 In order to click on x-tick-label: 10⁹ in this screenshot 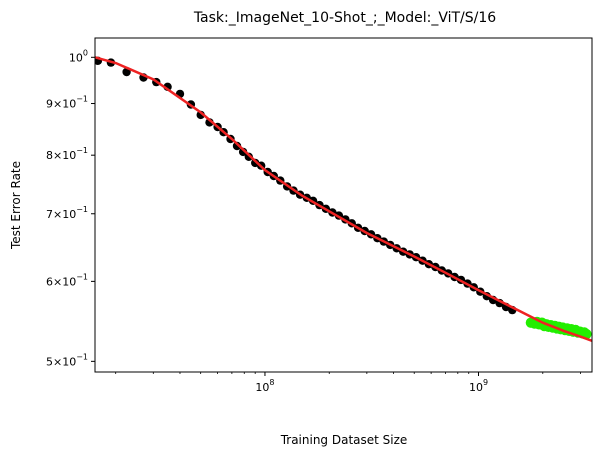, I will do `click(478, 386)`.